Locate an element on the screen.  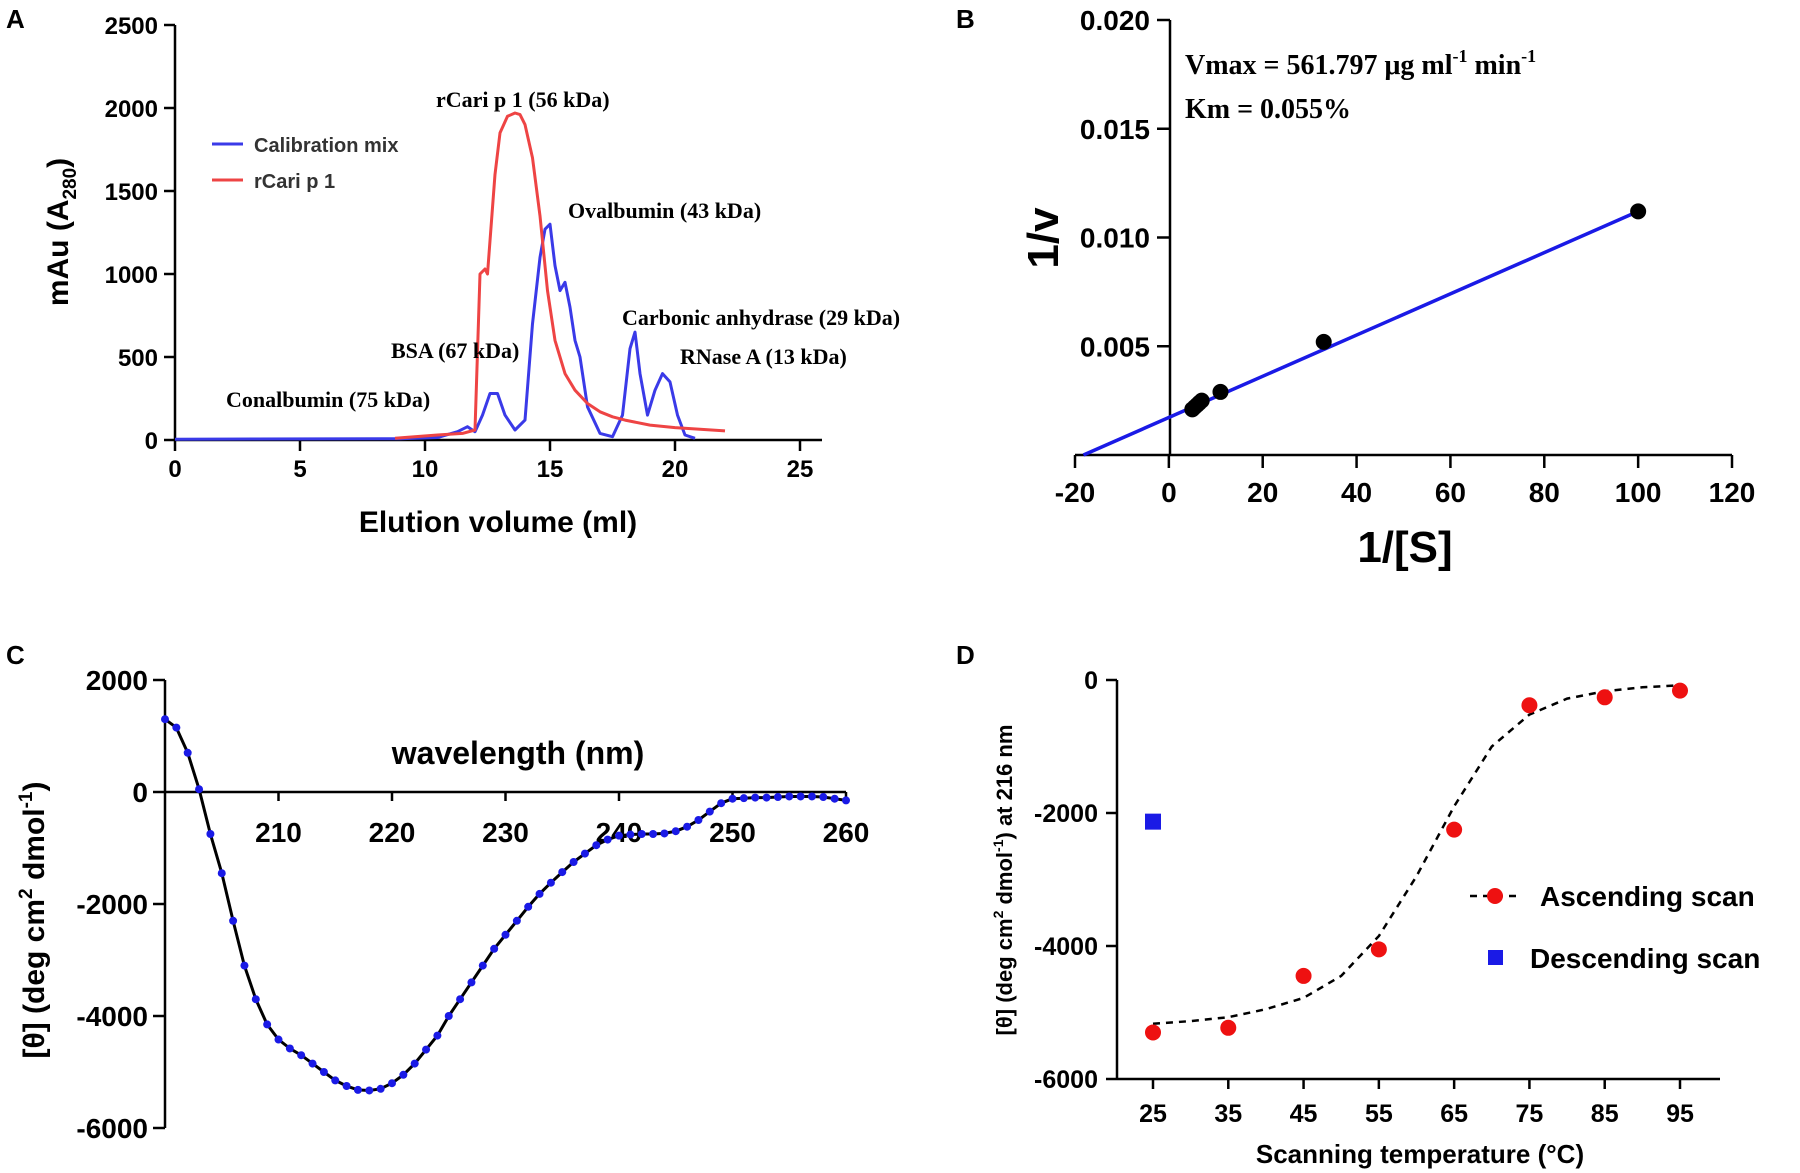
panel-c-series is located at coordinates (505, 905).